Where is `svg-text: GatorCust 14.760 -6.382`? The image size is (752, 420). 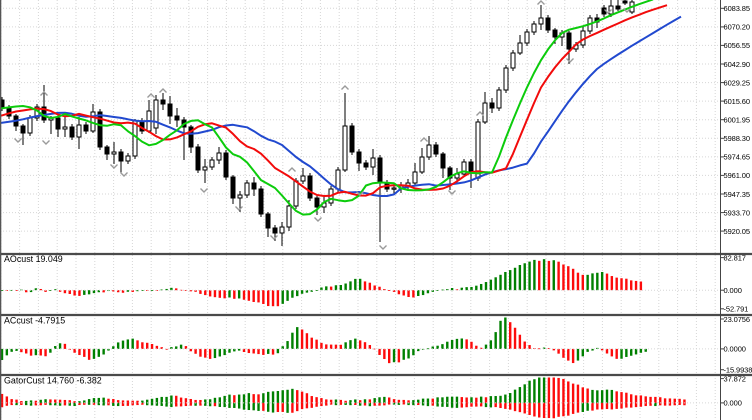
svg-text: GatorCust 14.760 -6.382 is located at coordinates (53, 381).